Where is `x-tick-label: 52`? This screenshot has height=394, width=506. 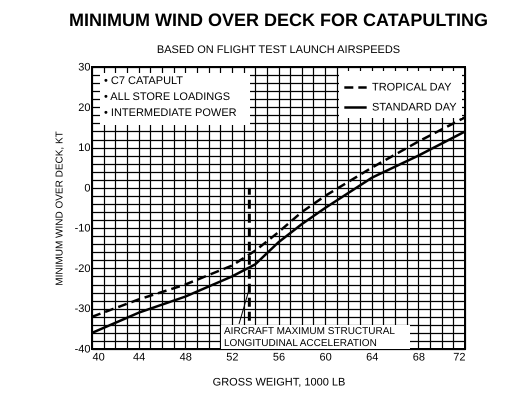
x-tick-label: 52 is located at coordinates (232, 358).